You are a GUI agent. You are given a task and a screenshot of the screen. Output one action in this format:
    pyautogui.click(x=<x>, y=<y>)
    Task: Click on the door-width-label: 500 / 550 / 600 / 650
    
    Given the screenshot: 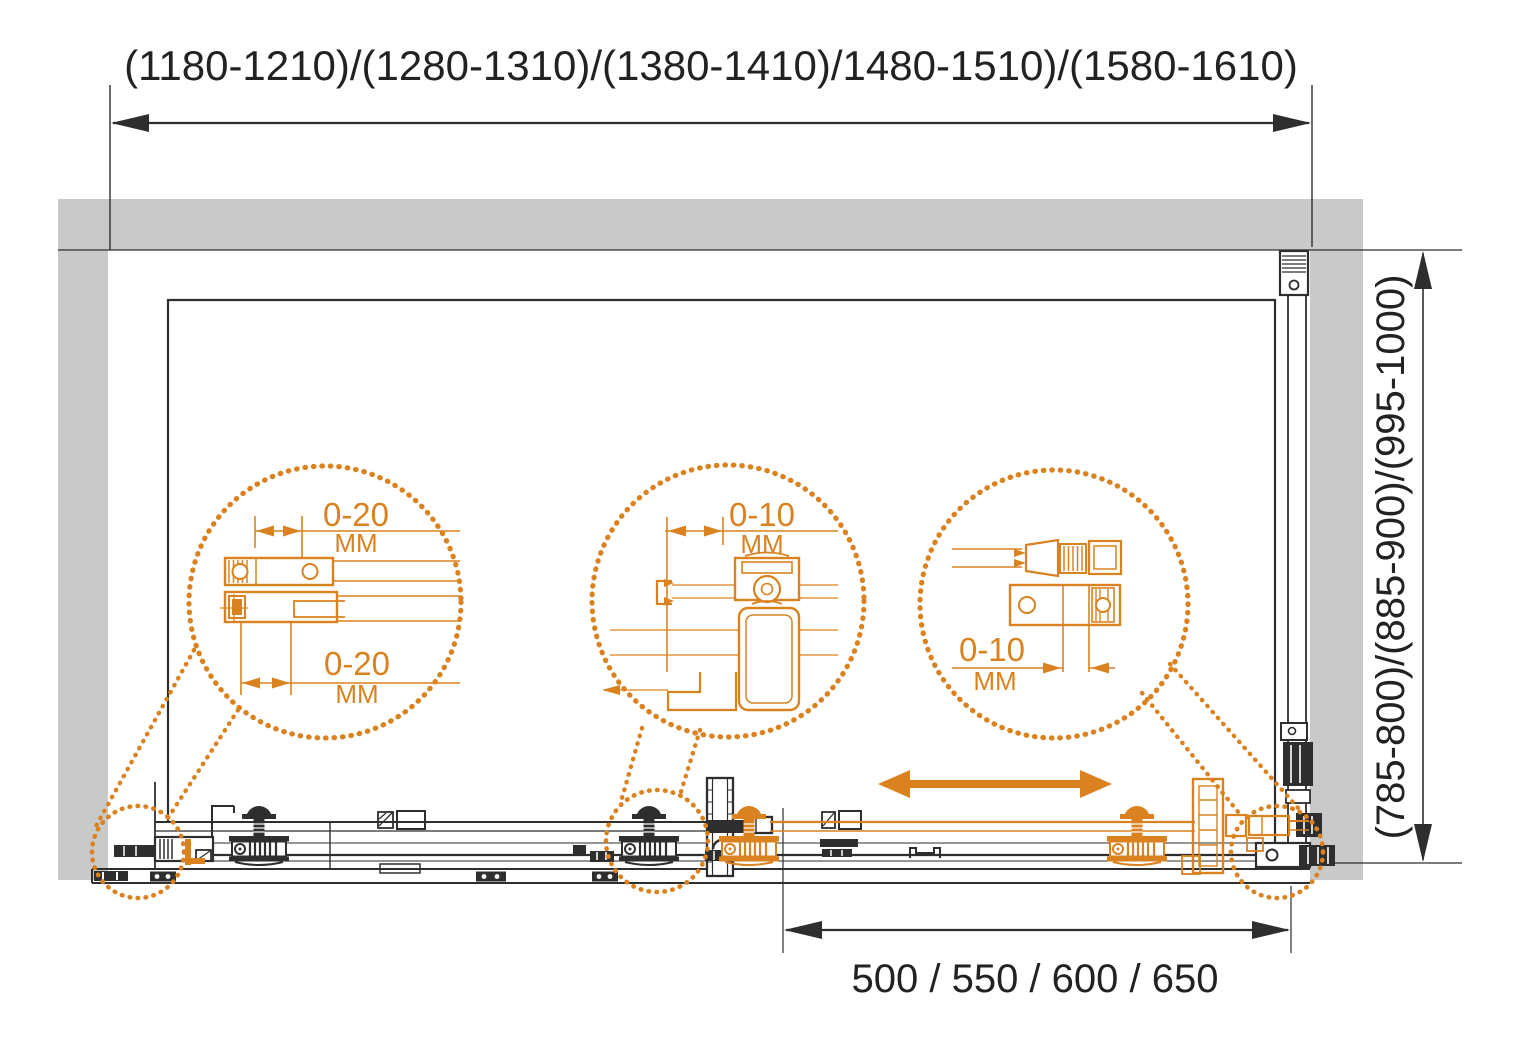 What is the action you would take?
    pyautogui.click(x=1035, y=979)
    